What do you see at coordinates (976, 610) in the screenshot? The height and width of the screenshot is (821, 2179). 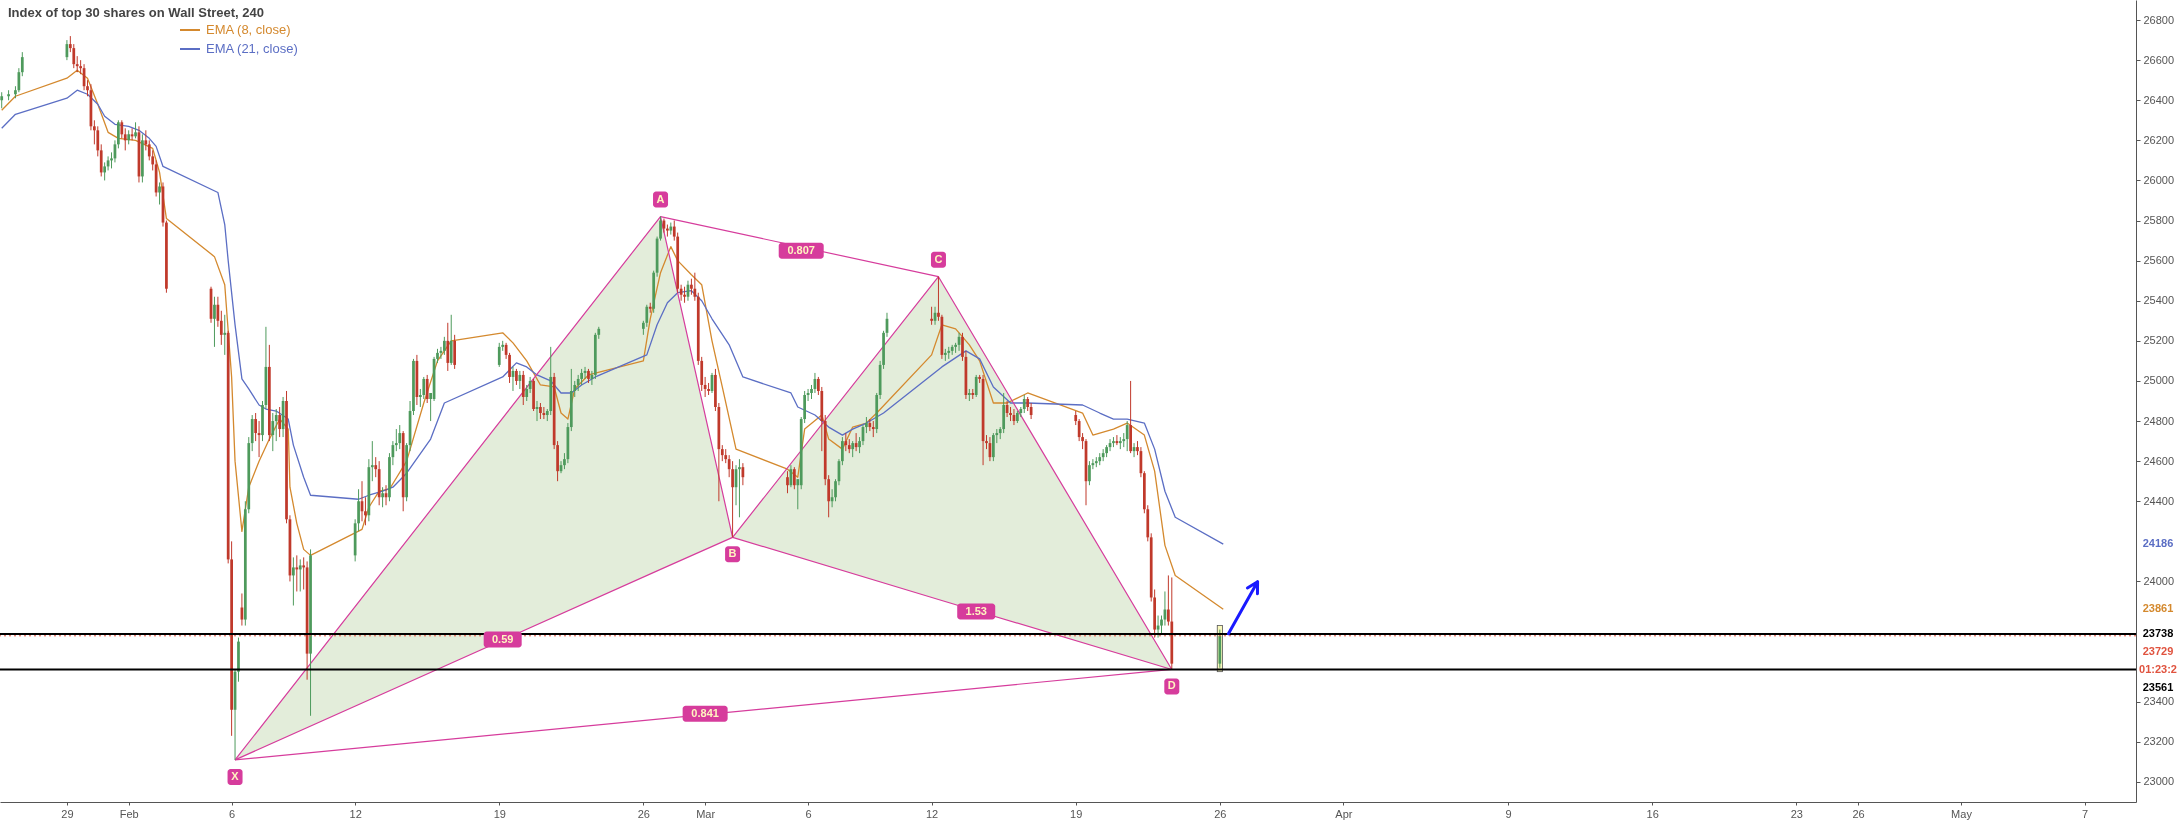 I see `annotation: 1.53` at bounding box center [976, 610].